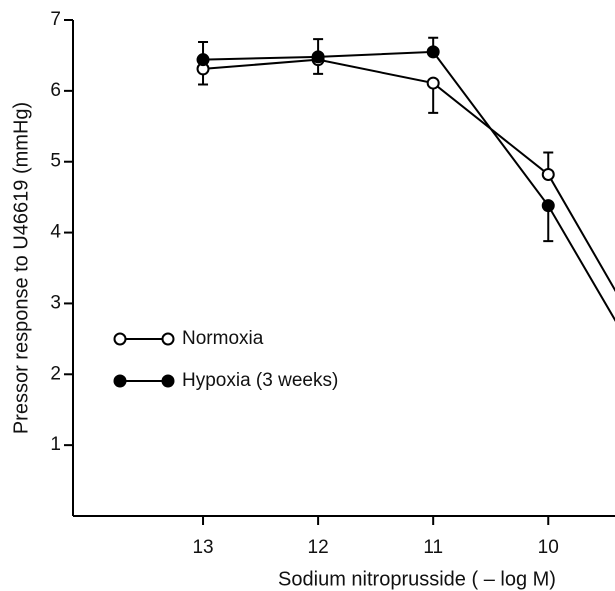 The image size is (615, 591). What do you see at coordinates (433, 547) in the screenshot?
I see `x-tick-label: 11` at bounding box center [433, 547].